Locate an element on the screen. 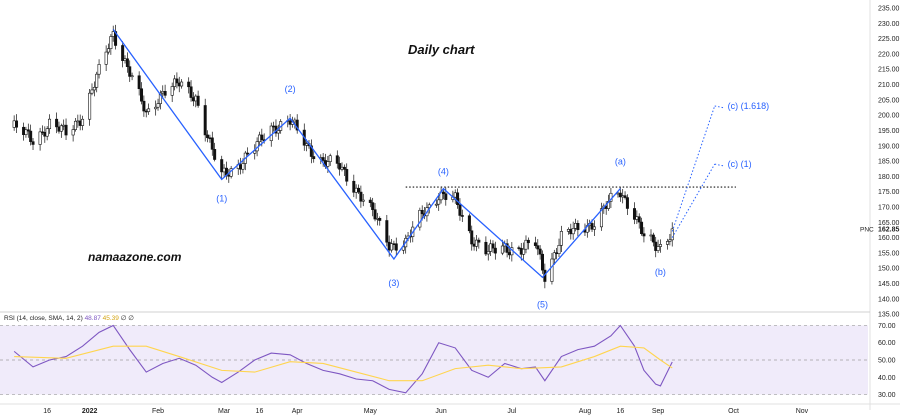  watermark-text: namaazone.com is located at coordinates (135, 257).